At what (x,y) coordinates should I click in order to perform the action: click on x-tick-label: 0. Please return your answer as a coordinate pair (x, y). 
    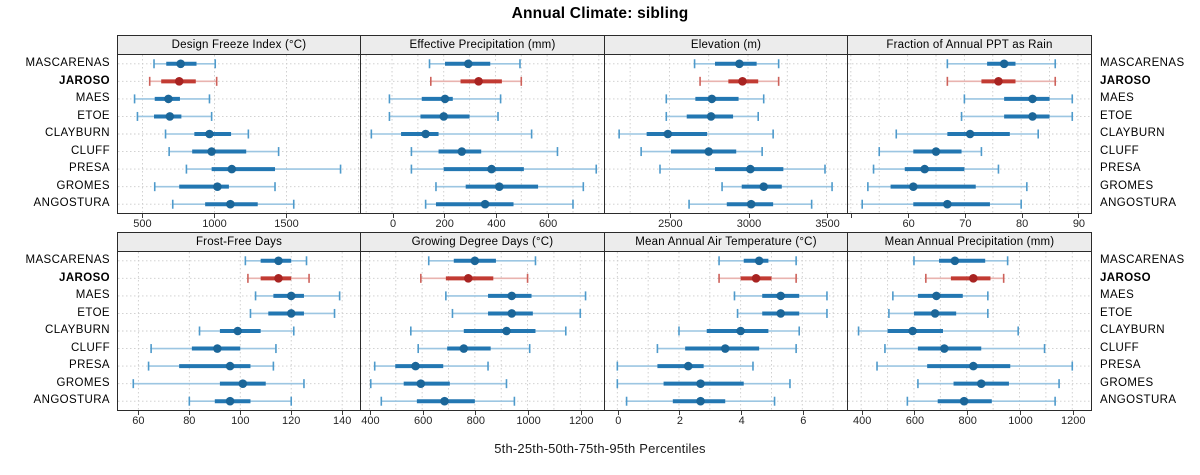
    Looking at the image, I should click on (618, 421).